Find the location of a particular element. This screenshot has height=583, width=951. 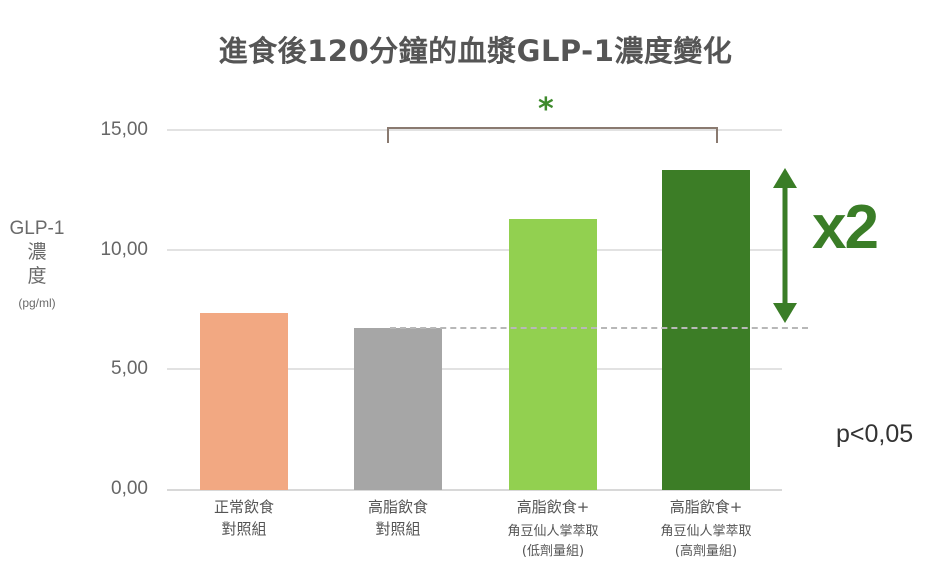

y-axis-label-line3: 度 is located at coordinates (37, 276).